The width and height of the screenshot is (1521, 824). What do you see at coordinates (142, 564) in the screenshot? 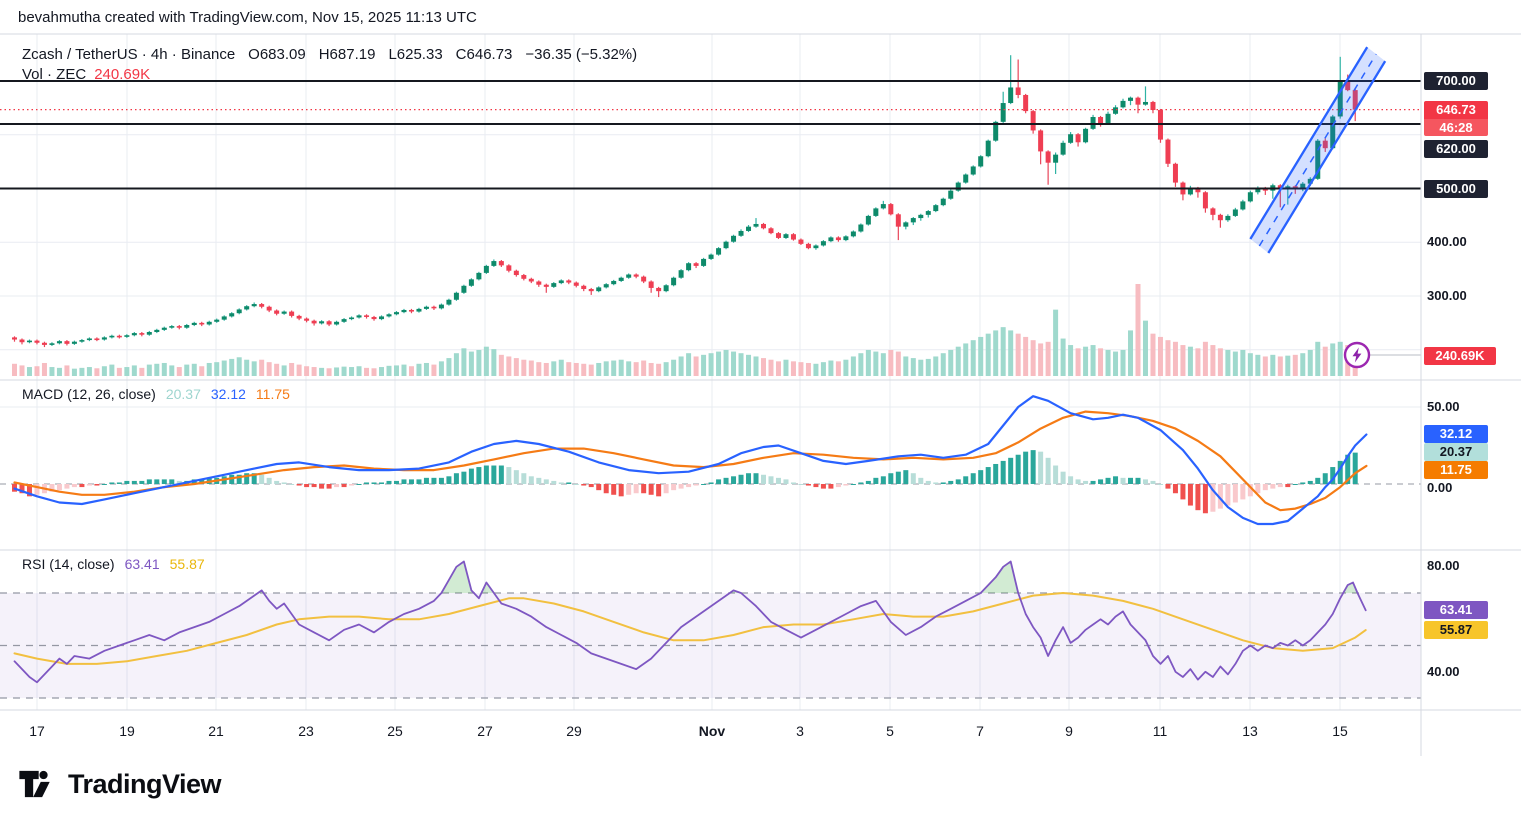
I see `rsi-value: 63.41` at bounding box center [142, 564].